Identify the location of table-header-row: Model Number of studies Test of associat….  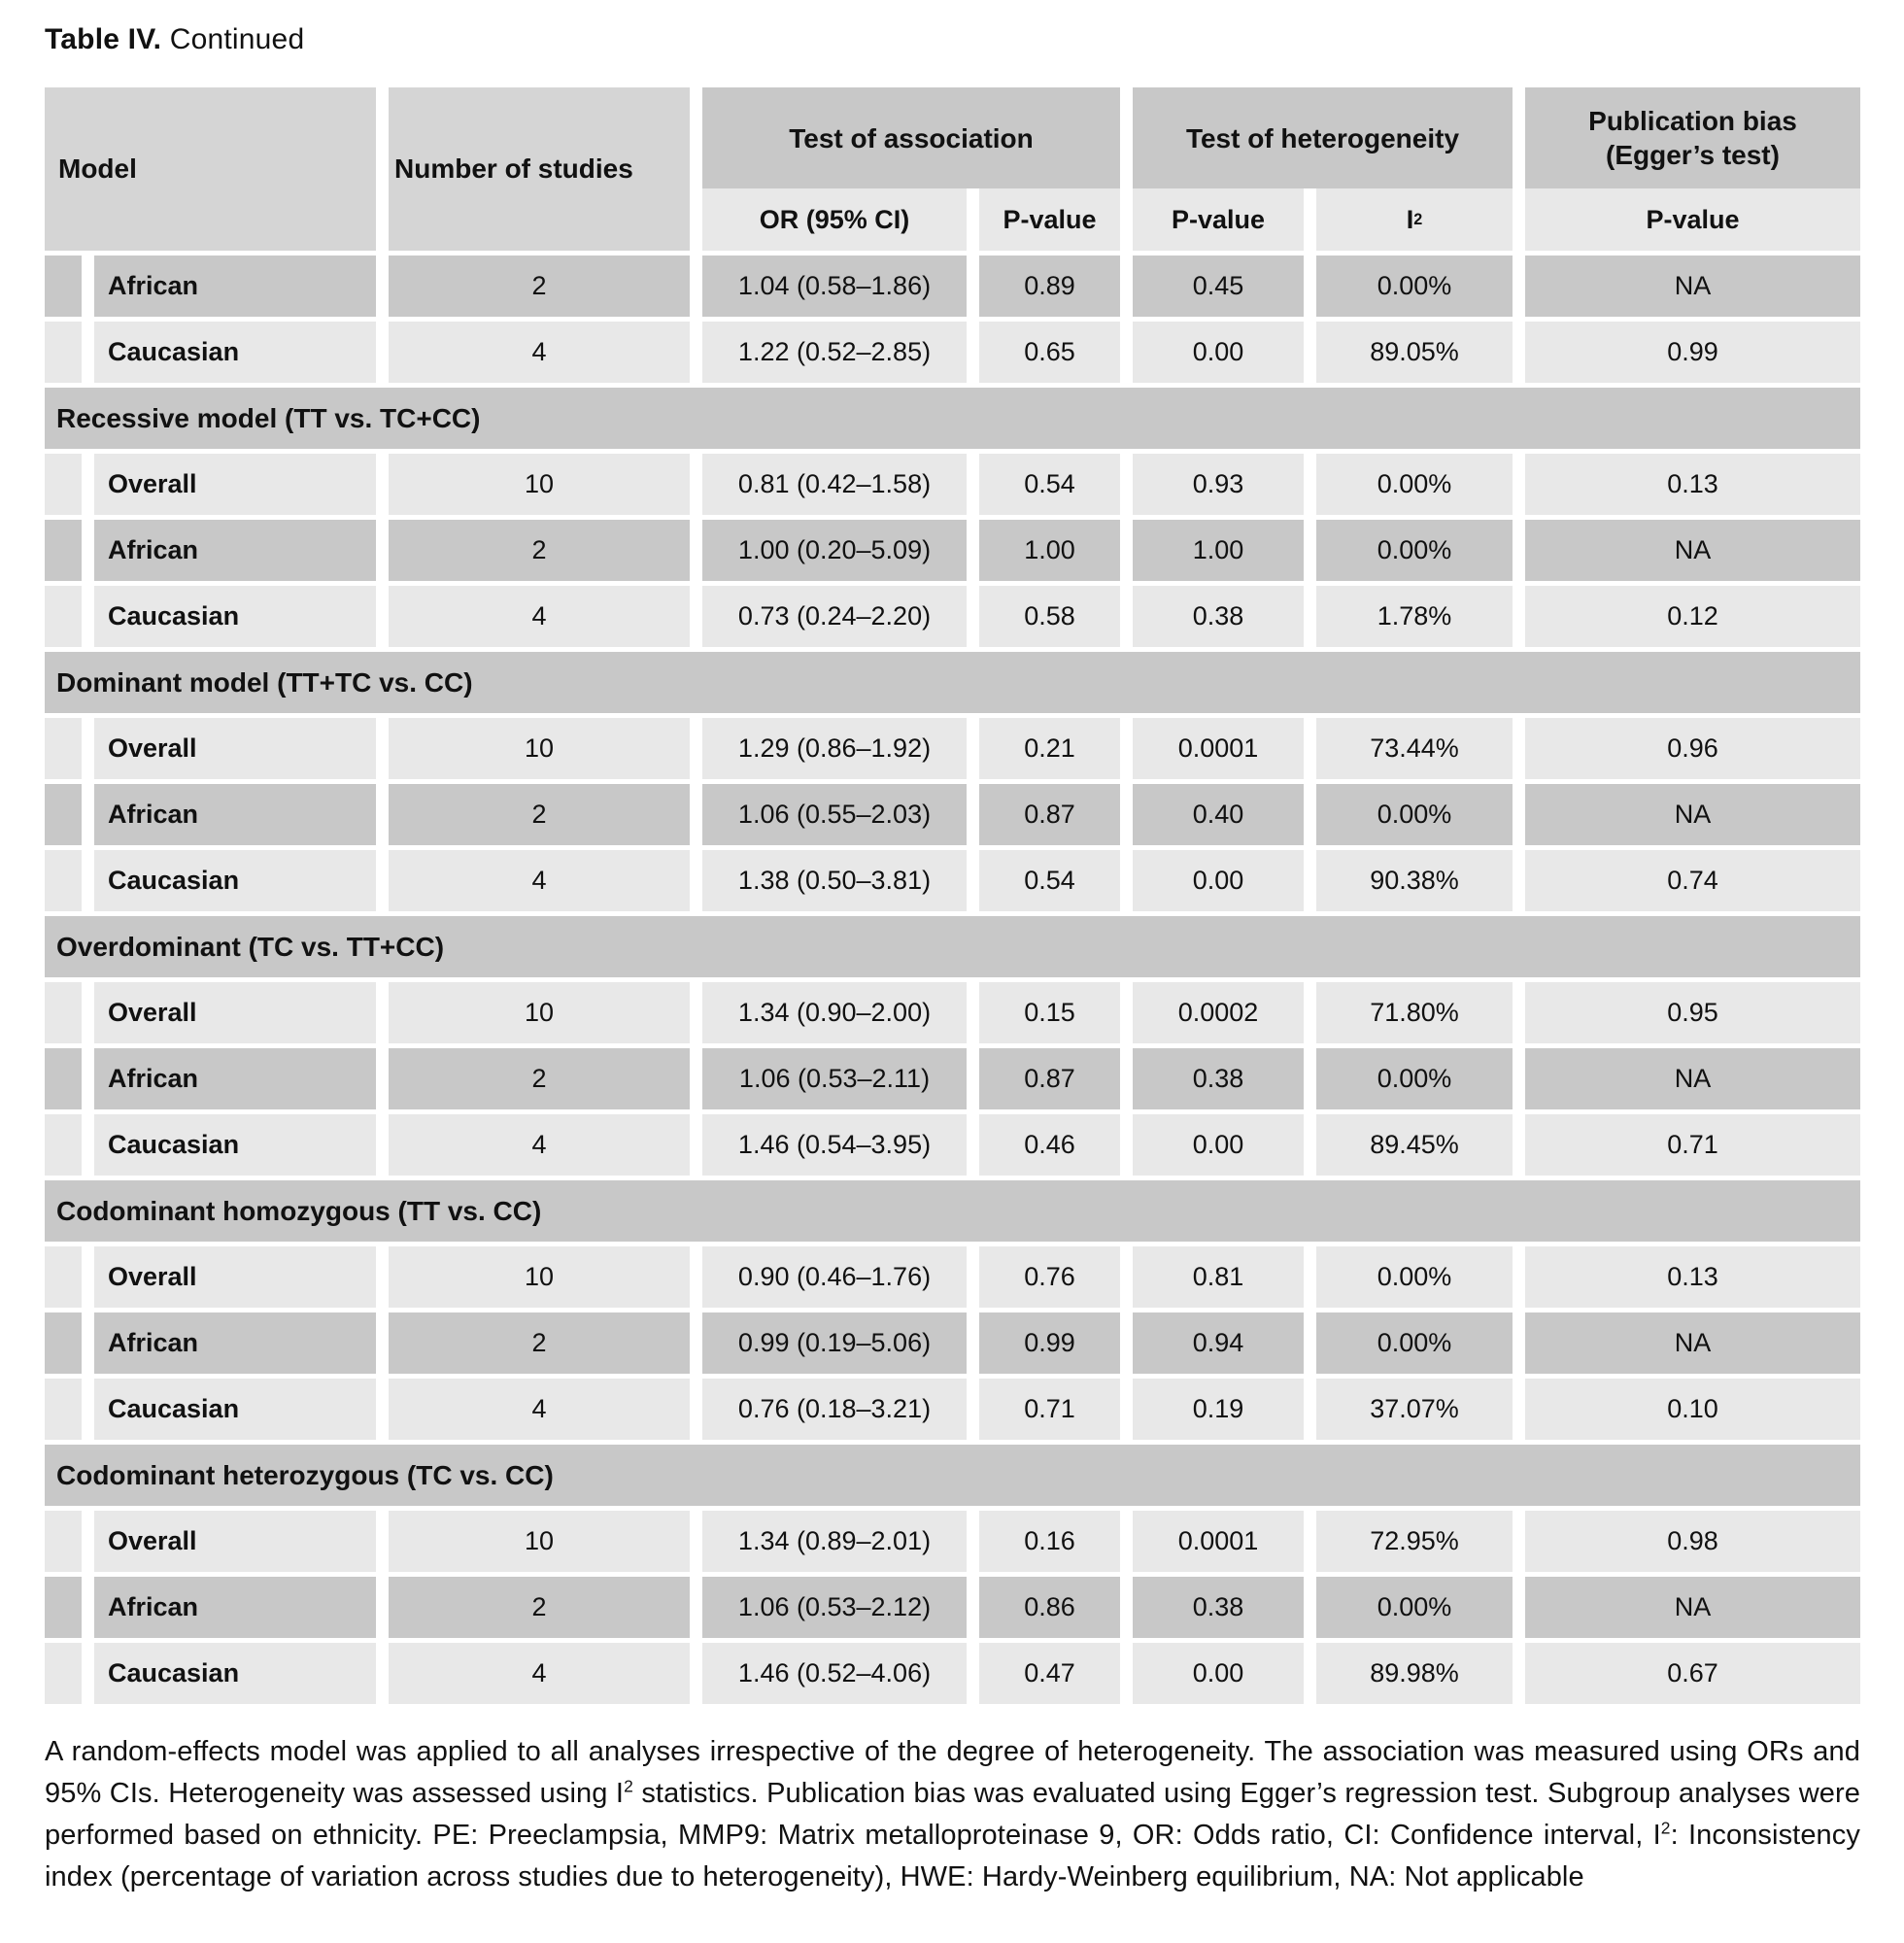
(952, 169).